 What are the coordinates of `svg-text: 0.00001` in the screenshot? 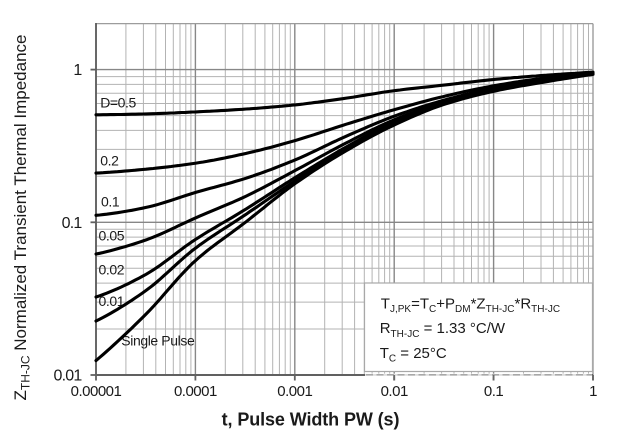 It's located at (96, 391).